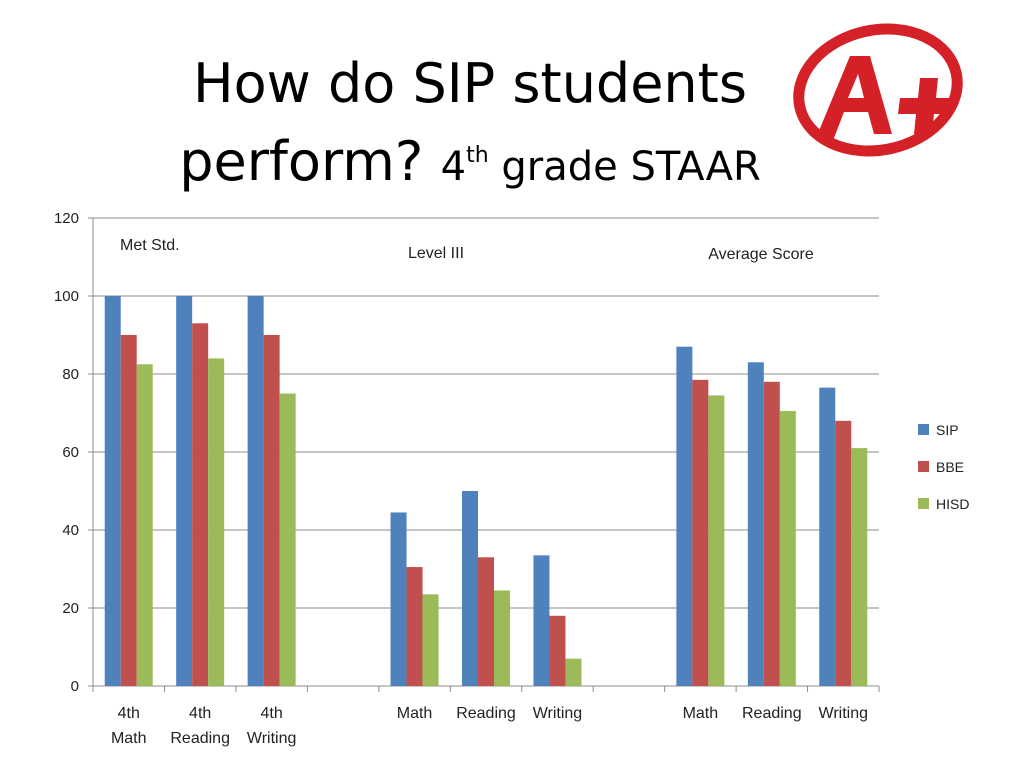 This screenshot has width=1024, height=768. I want to click on title-line-2: perform? 4th grade STAAR, so click(470, 161).